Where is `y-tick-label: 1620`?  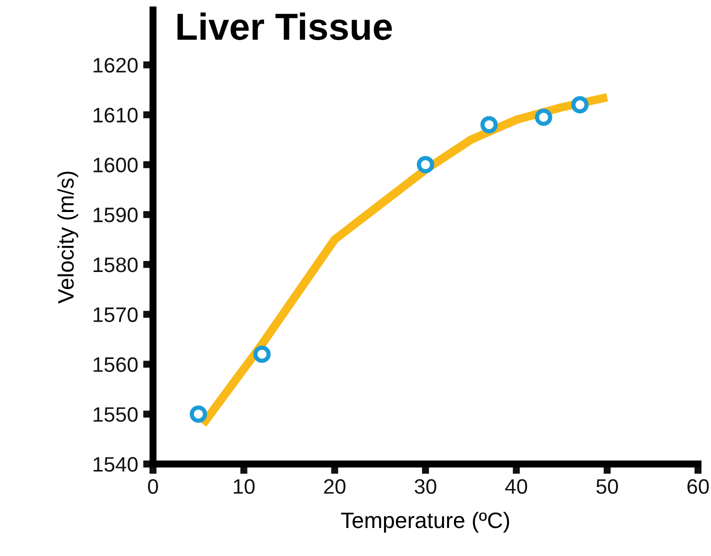 y-tick-label: 1620 is located at coordinates (116, 65).